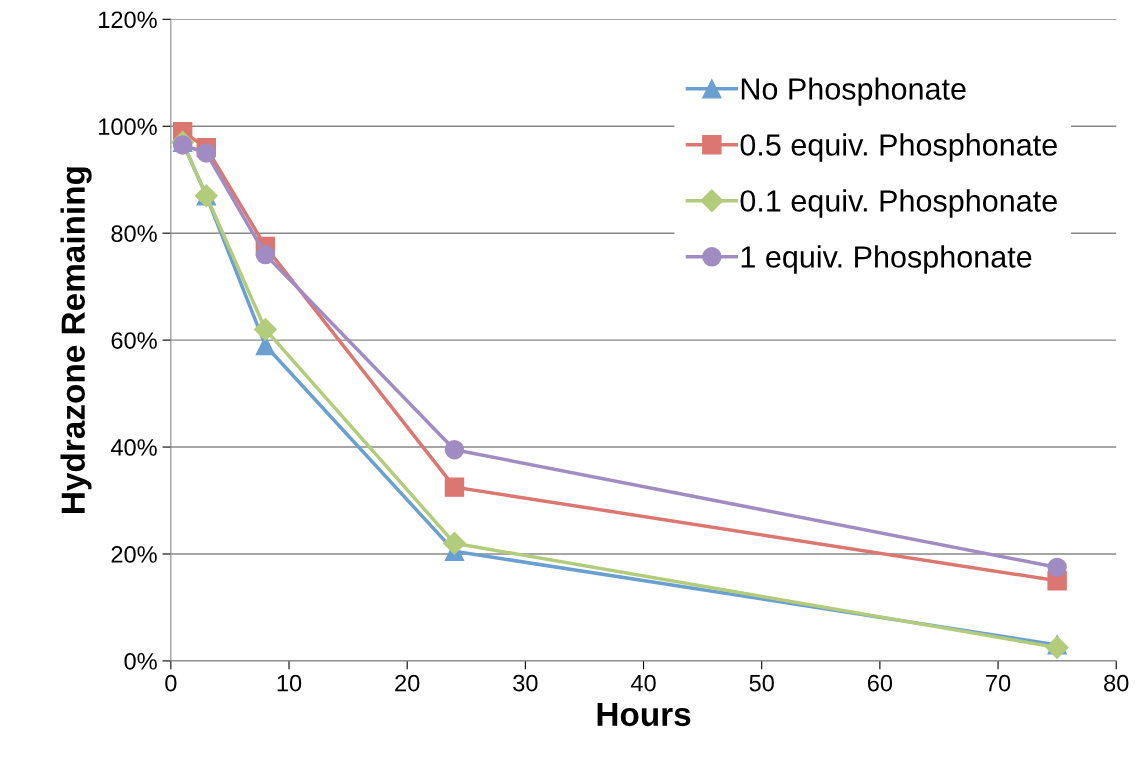 The width and height of the screenshot is (1139, 773). I want to click on x-tick-label: 40, so click(643, 683).